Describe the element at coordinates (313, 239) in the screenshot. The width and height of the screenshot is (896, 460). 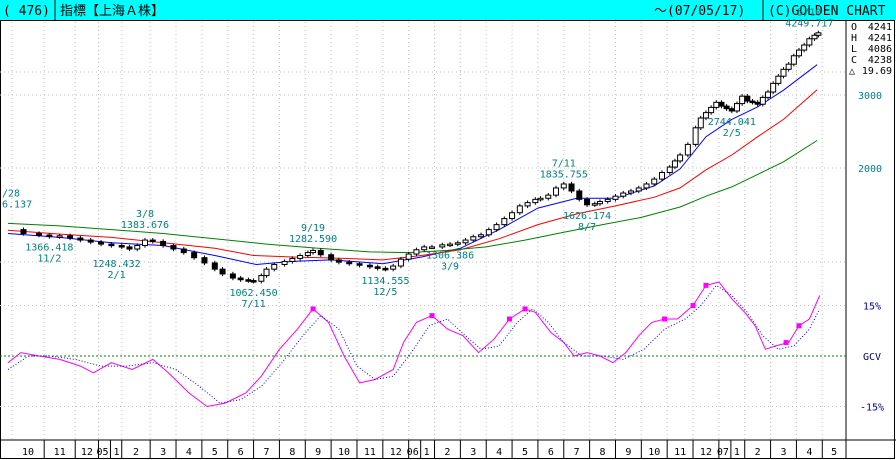
I see `price-annotation: 1282.590` at that location.